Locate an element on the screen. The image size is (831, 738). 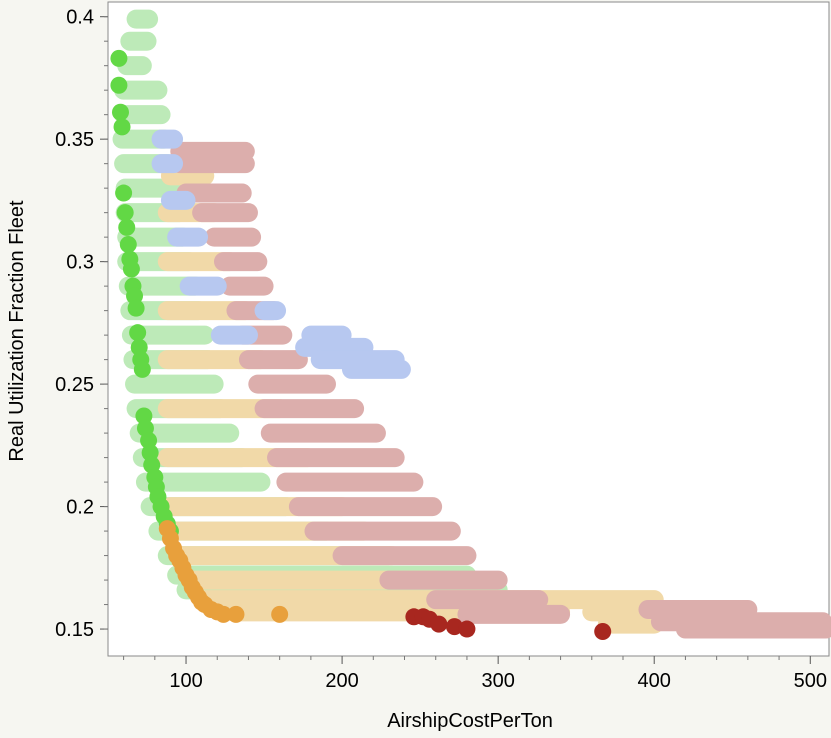
y-tick-label: 0.3 is located at coordinates (80, 263).